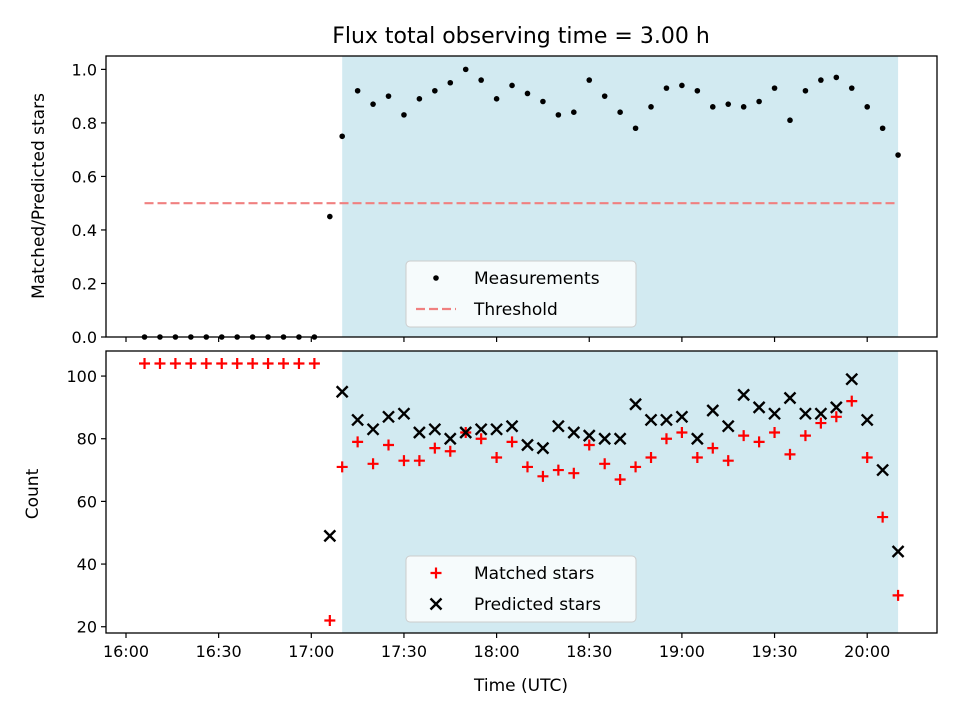  What do you see at coordinates (404, 651) in the screenshot?
I see `bottom-xtick-label: 17:30` at bounding box center [404, 651].